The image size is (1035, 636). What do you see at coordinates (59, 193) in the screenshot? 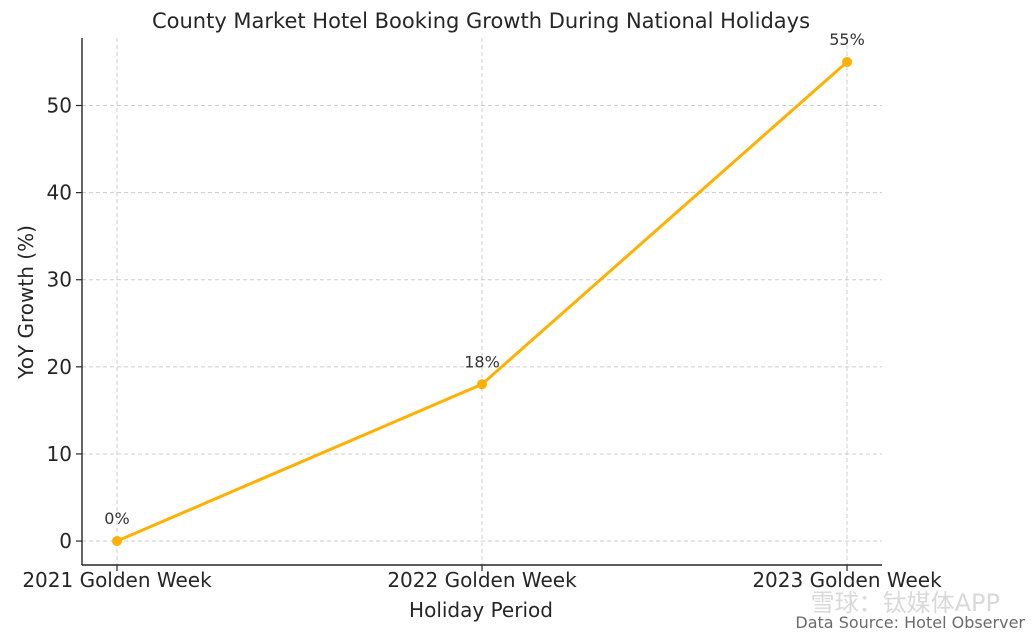
I see `y-tick-label: 40` at bounding box center [59, 193].